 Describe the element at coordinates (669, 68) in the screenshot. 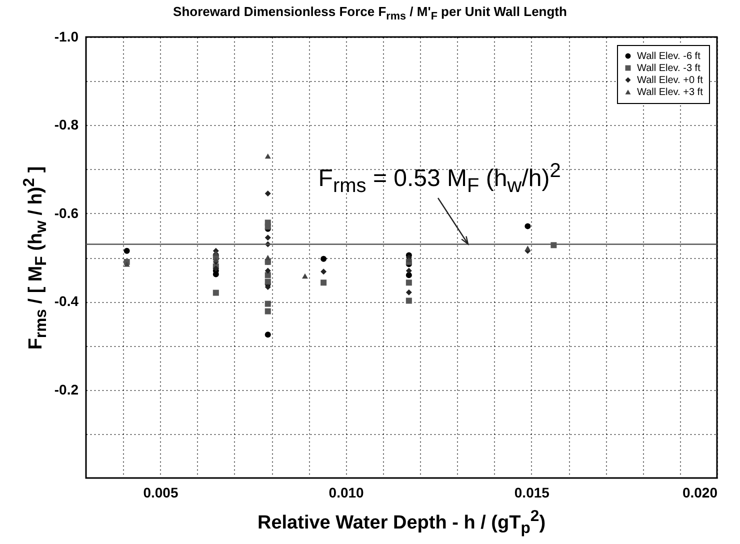

I see `legend-label: Wall Elev. -3 ft` at that location.